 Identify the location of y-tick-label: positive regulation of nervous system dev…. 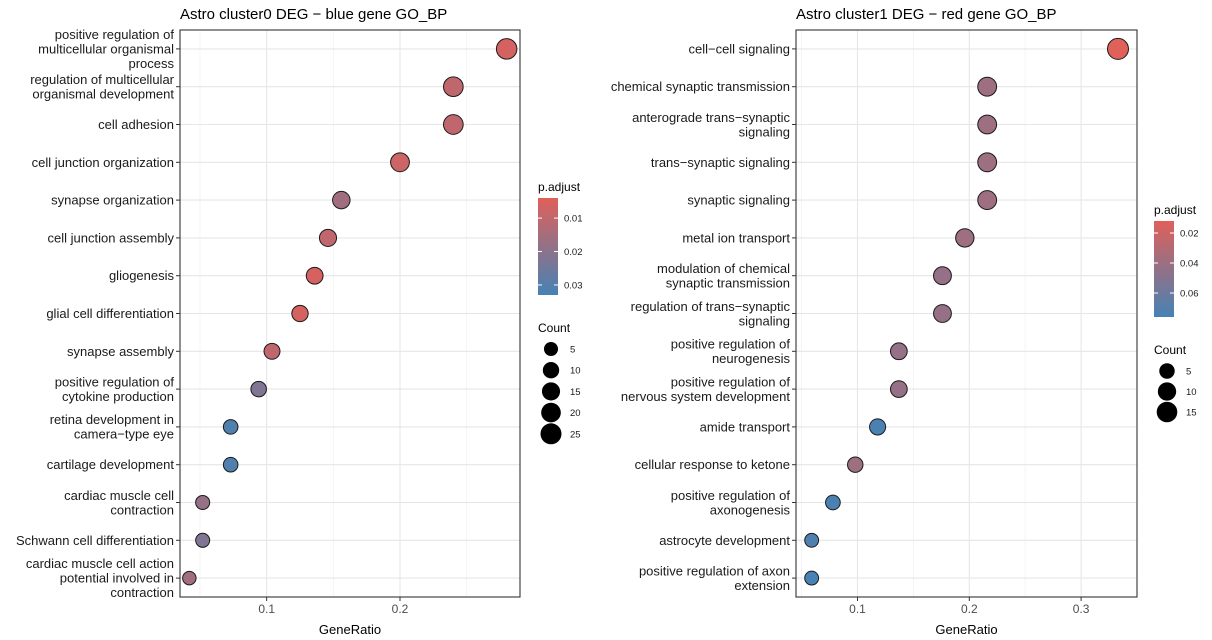
(705, 389).